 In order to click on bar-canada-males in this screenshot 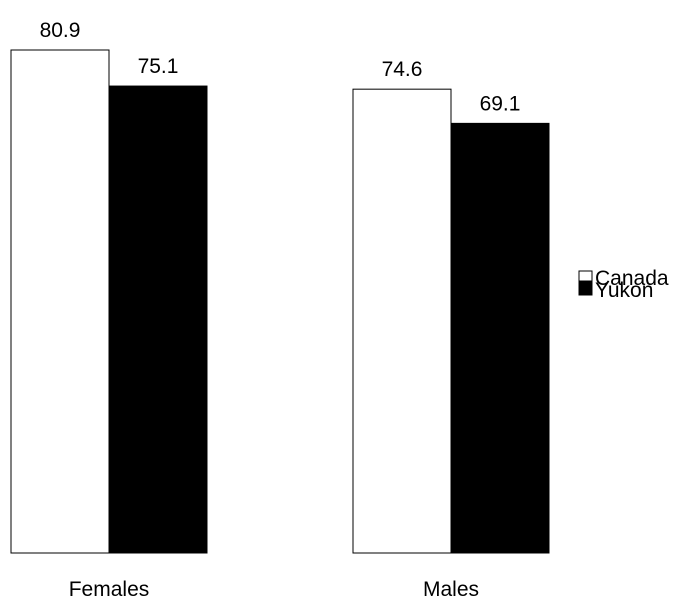, I will do `click(402, 321)`.